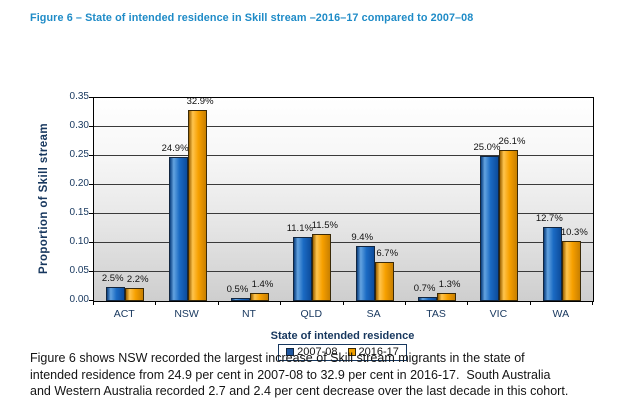  I want to click on data-label-2016-17-QLD: 11.5%, so click(324, 226).